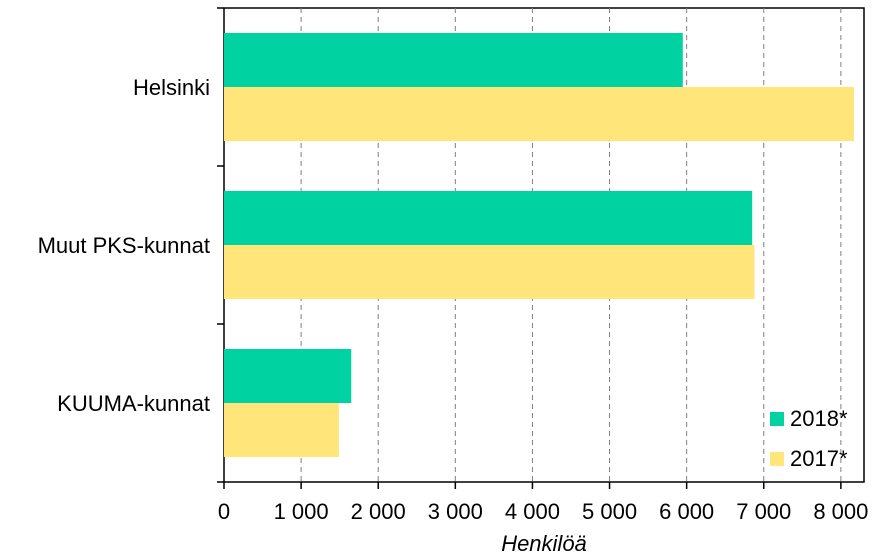 This screenshot has height=556, width=889. I want to click on legend: 2018* 2017*, so click(809, 438).